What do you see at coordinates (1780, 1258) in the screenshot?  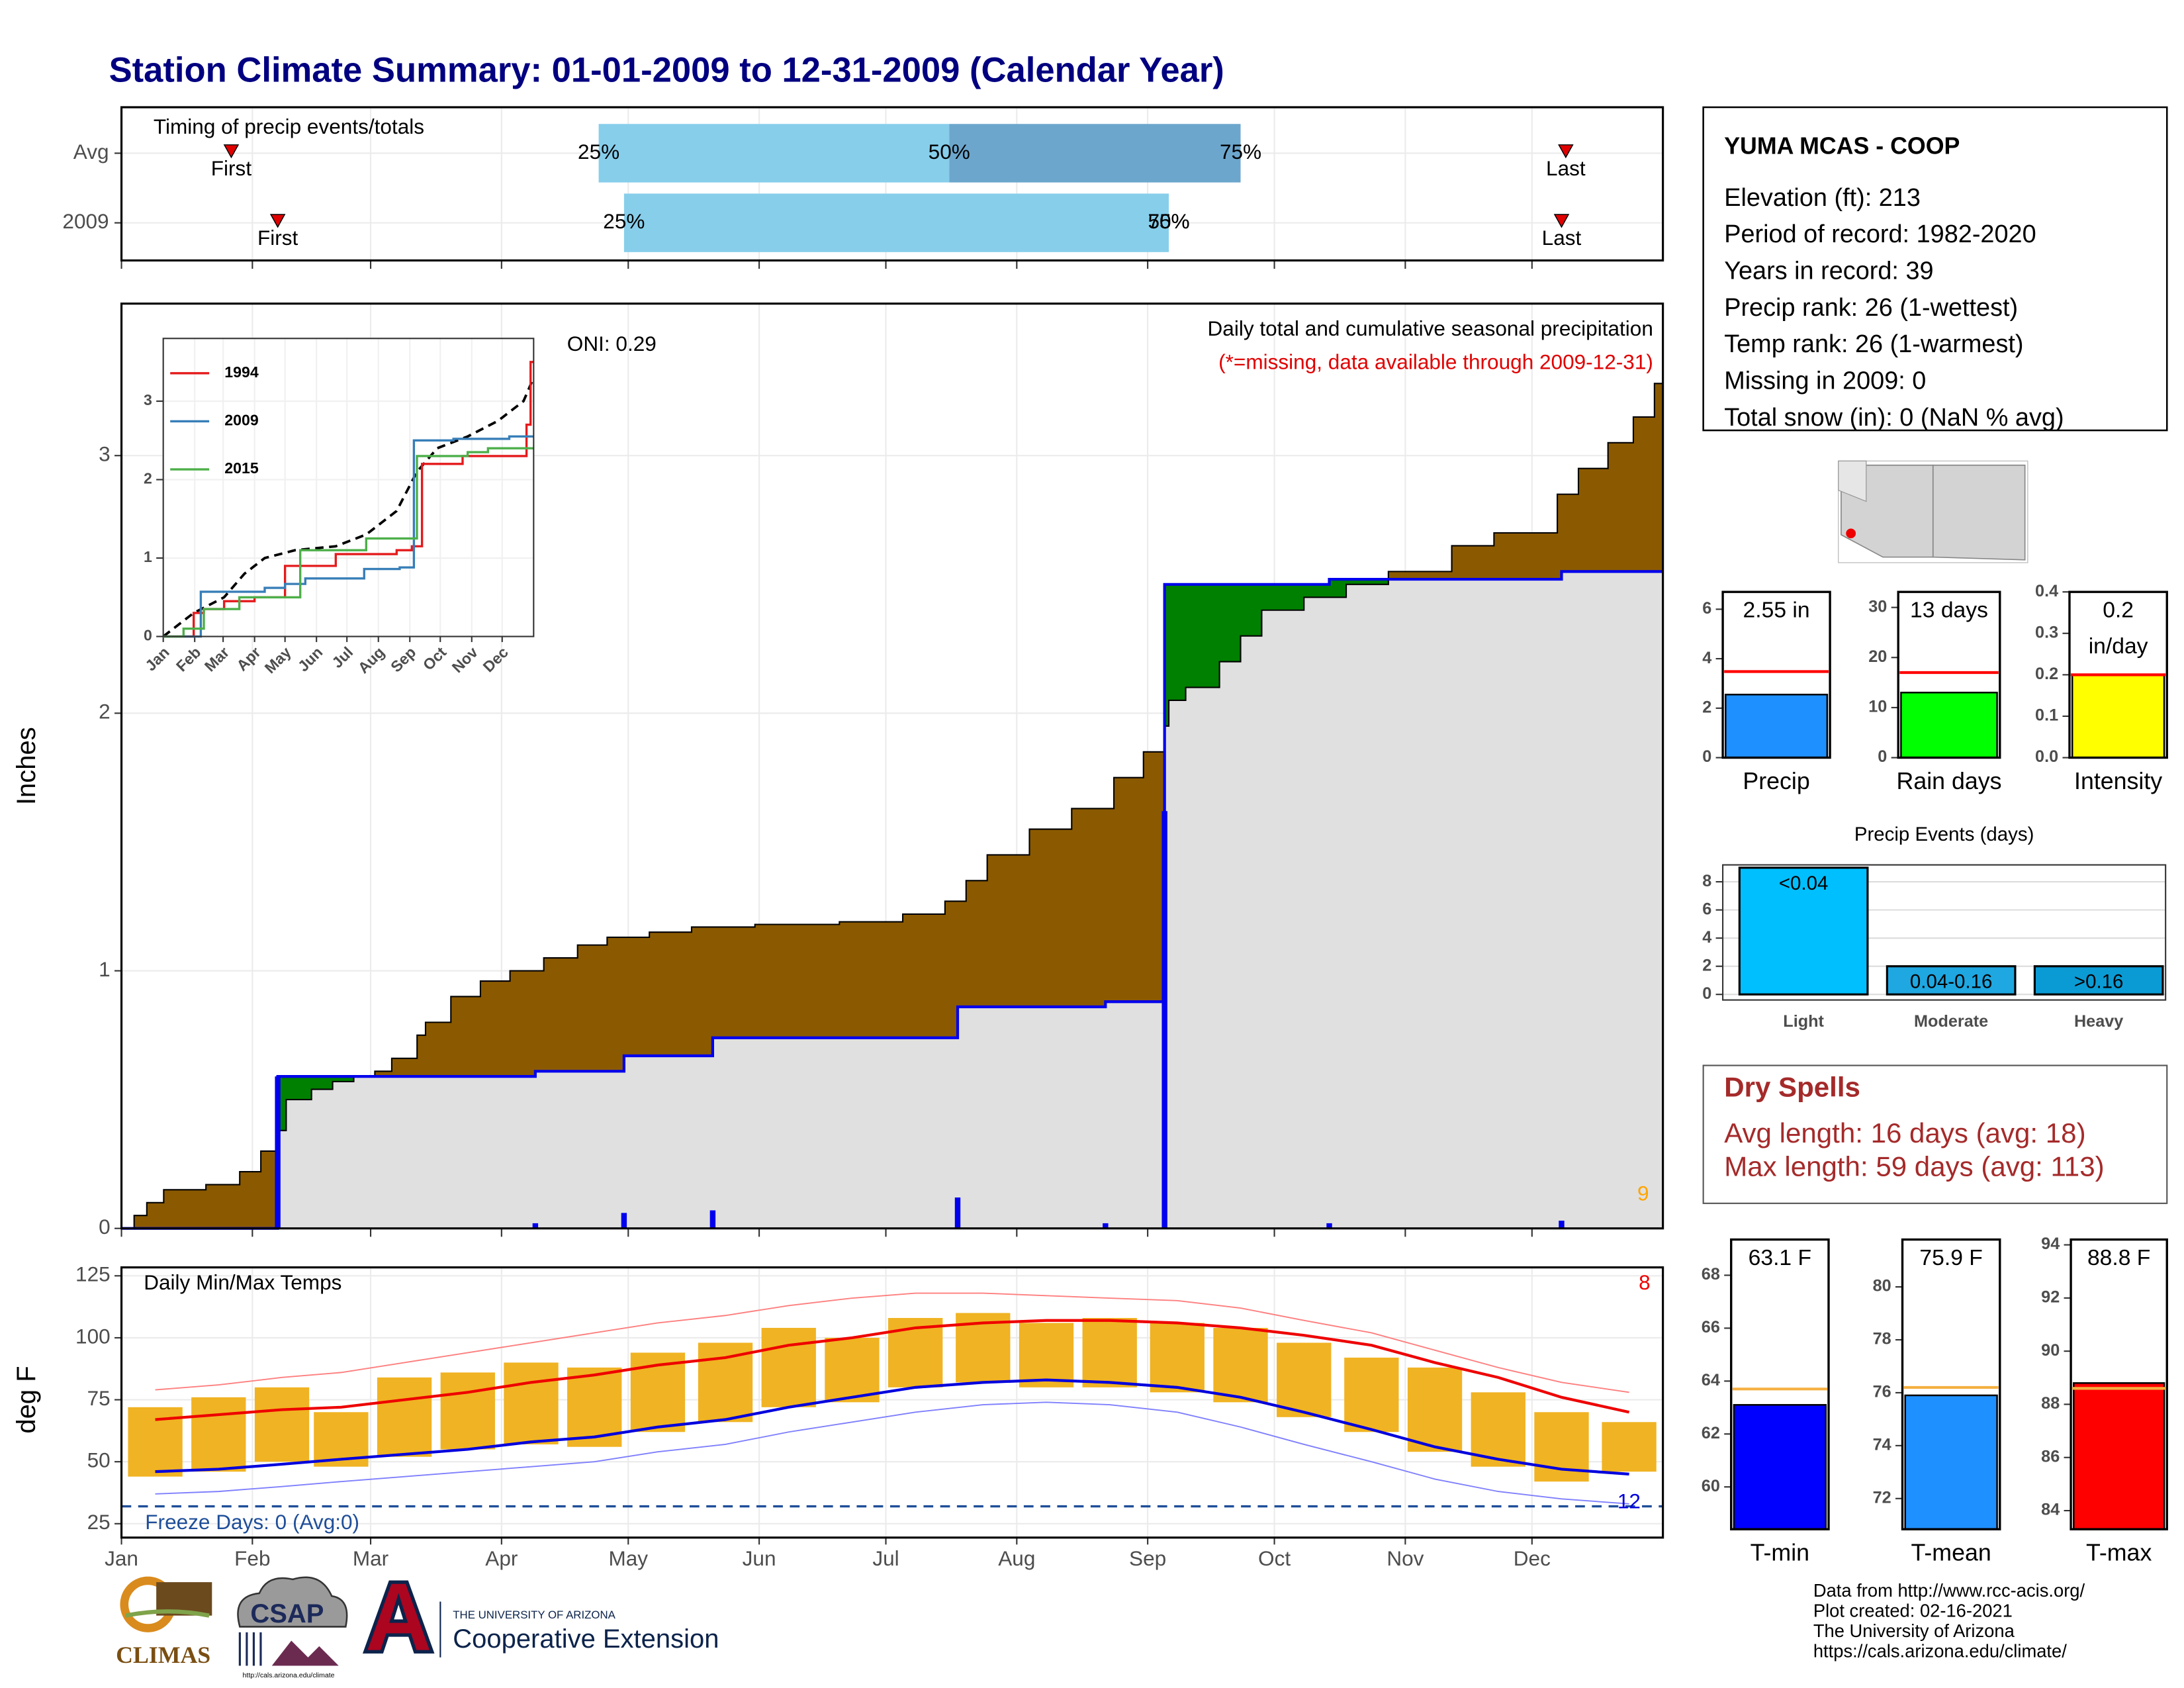 I see `value-label: 63.1 F` at bounding box center [1780, 1258].